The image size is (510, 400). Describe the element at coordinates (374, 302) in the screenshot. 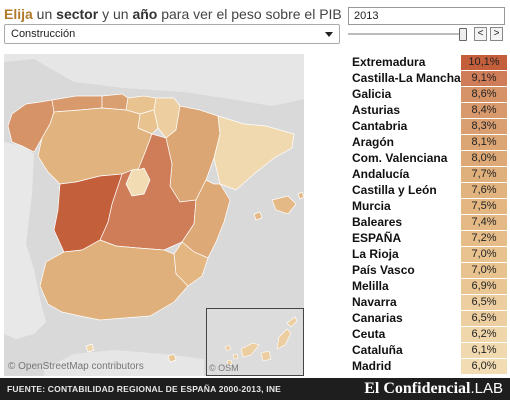

I see `ranking-region-name: Navarra` at that location.